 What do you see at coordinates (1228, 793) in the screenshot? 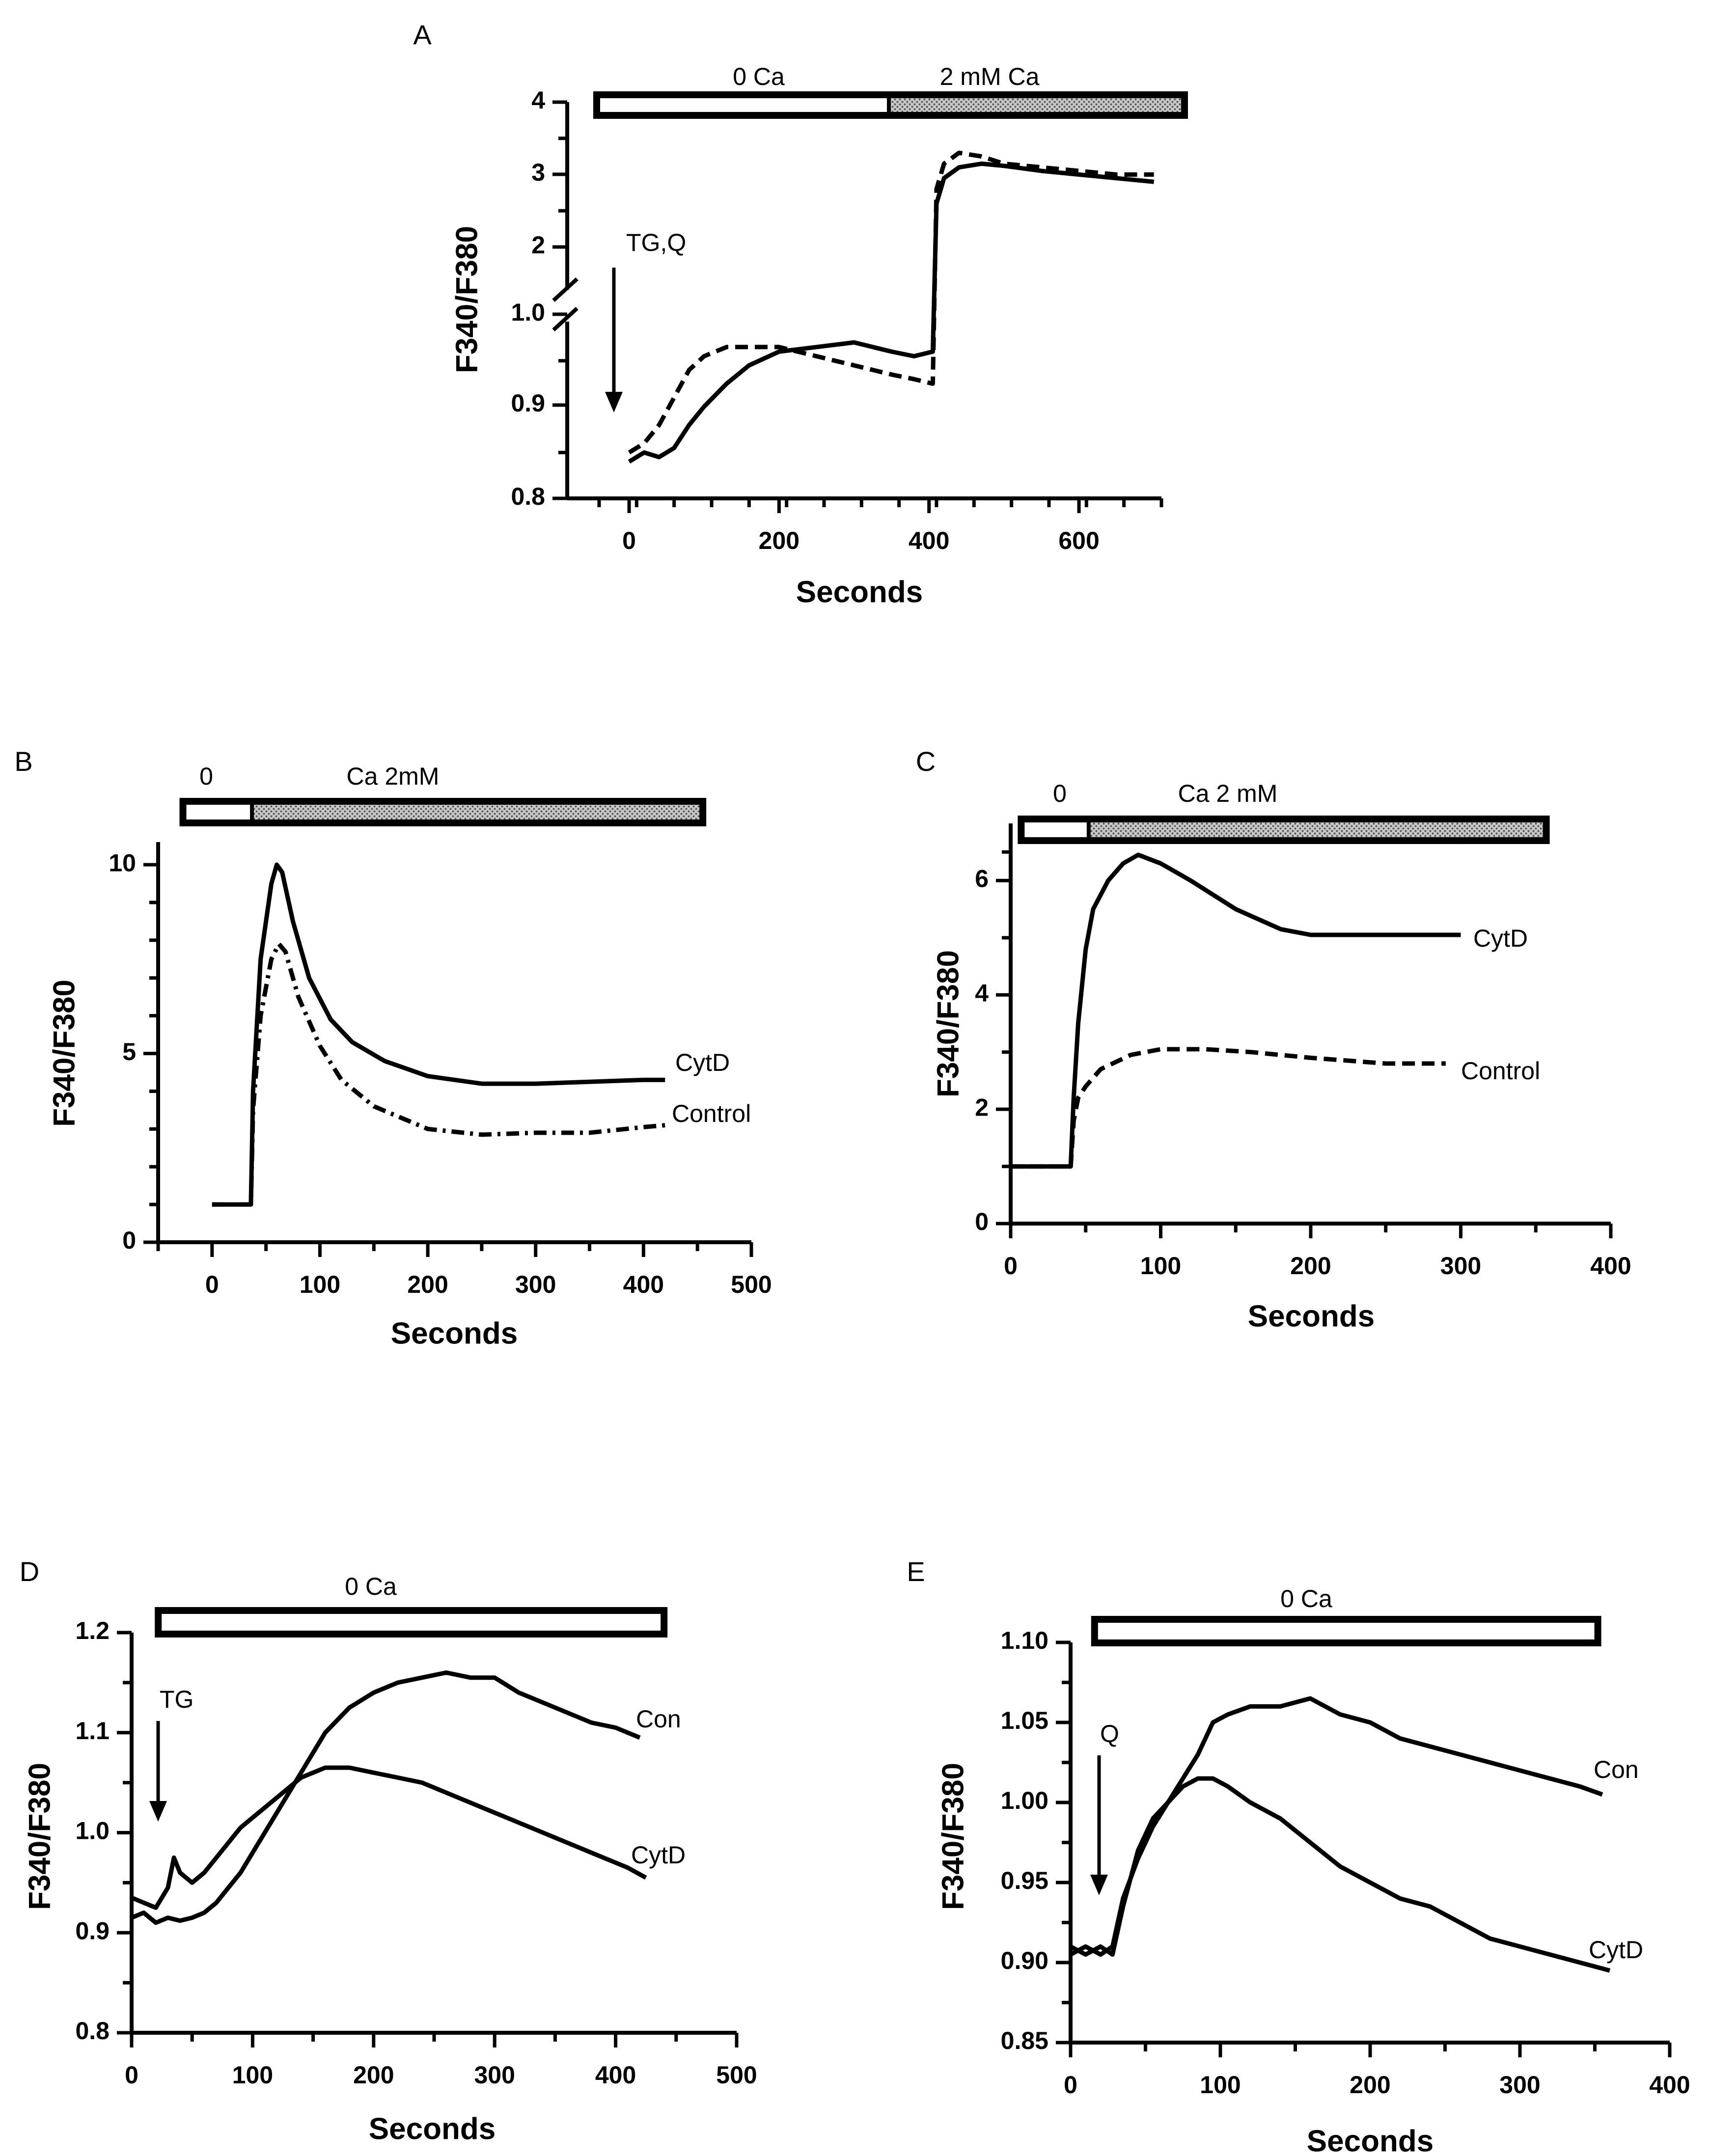
I see `perfusion-bar-label: Ca 2 mM` at bounding box center [1228, 793].